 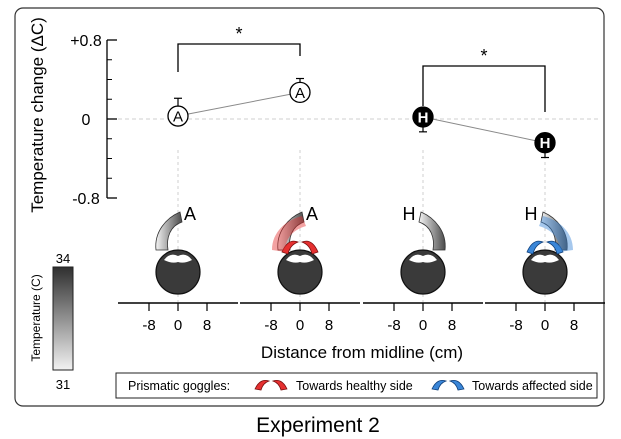 I want to click on affected-goggles-icon, so click(x=448, y=385).